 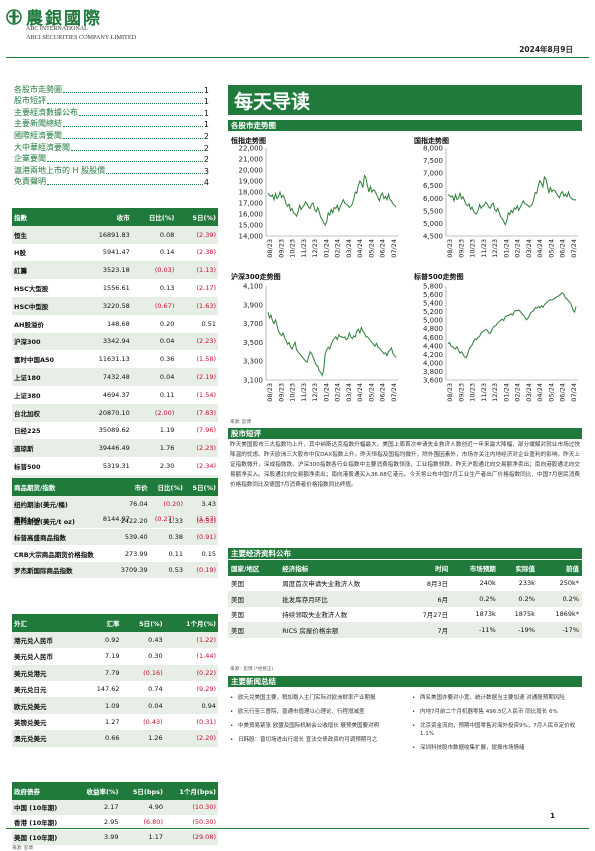 What do you see at coordinates (524, 614) in the screenshot?
I see `cell-value: 1875k` at bounding box center [524, 614].